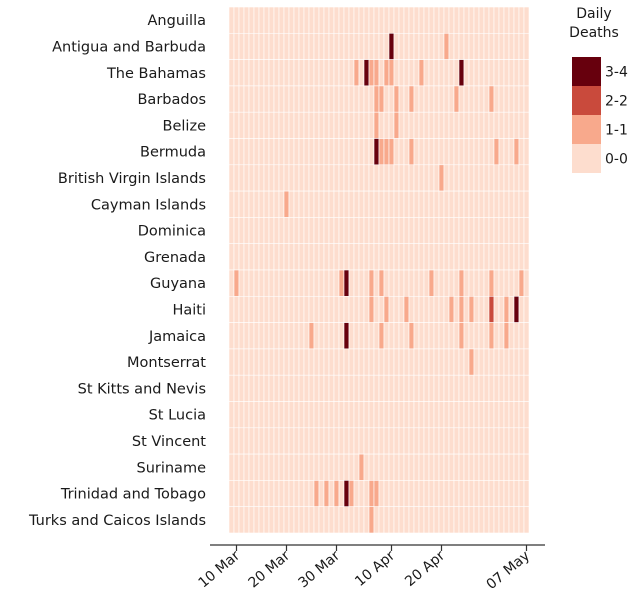 The image size is (640, 612). I want to click on country-label: Anguilla, so click(177, 21).